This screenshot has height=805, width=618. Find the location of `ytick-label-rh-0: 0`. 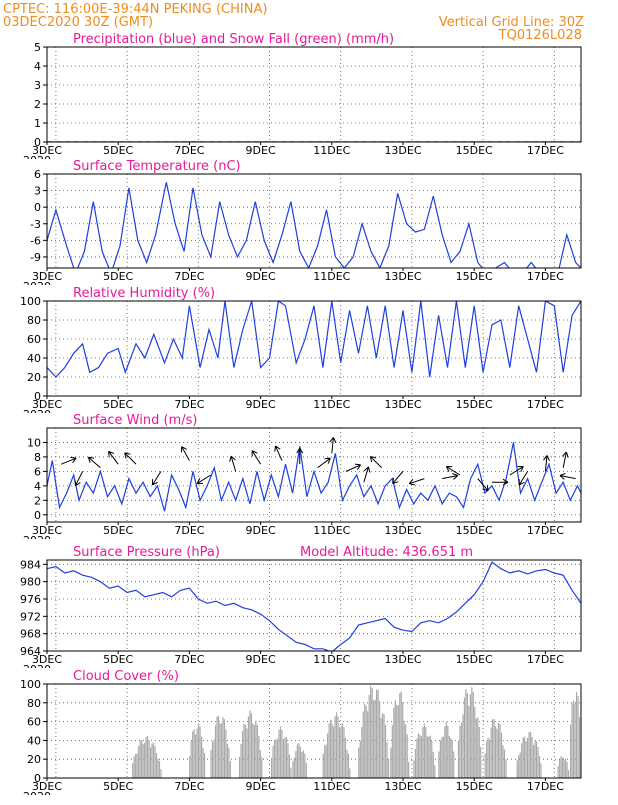

ytick-label-rh-0: 0 is located at coordinates (37, 396).